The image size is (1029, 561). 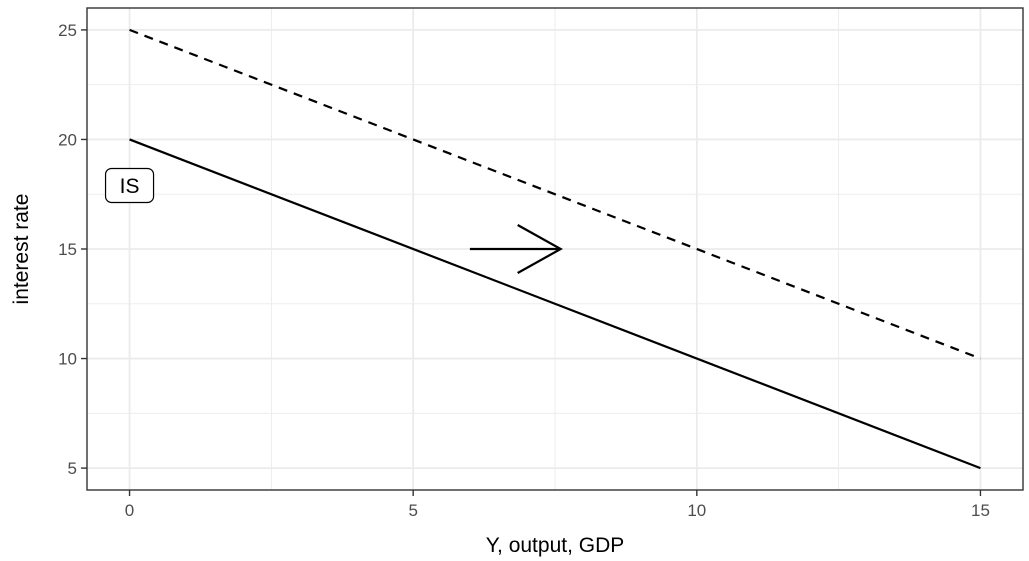 I want to click on y-axis-ticks: 5 10 15 20 25, so click(x=72, y=249).